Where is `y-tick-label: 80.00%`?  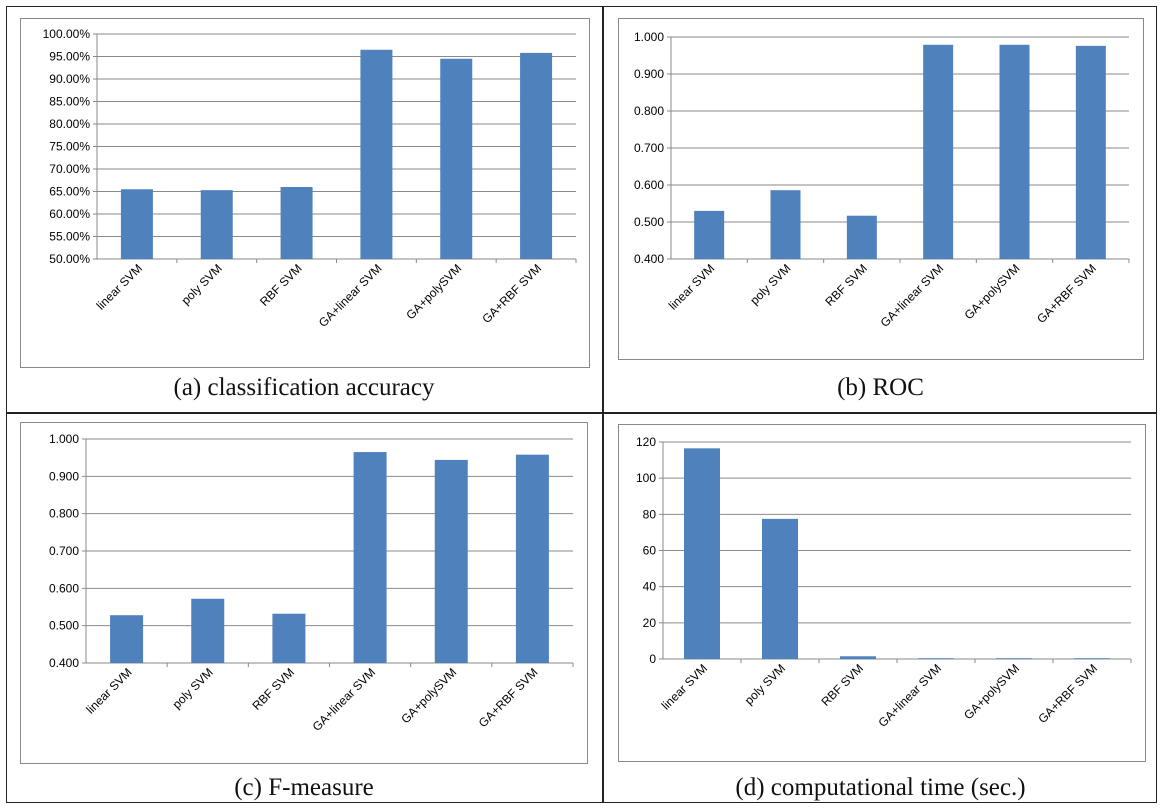 y-tick-label: 80.00% is located at coordinates (69, 124).